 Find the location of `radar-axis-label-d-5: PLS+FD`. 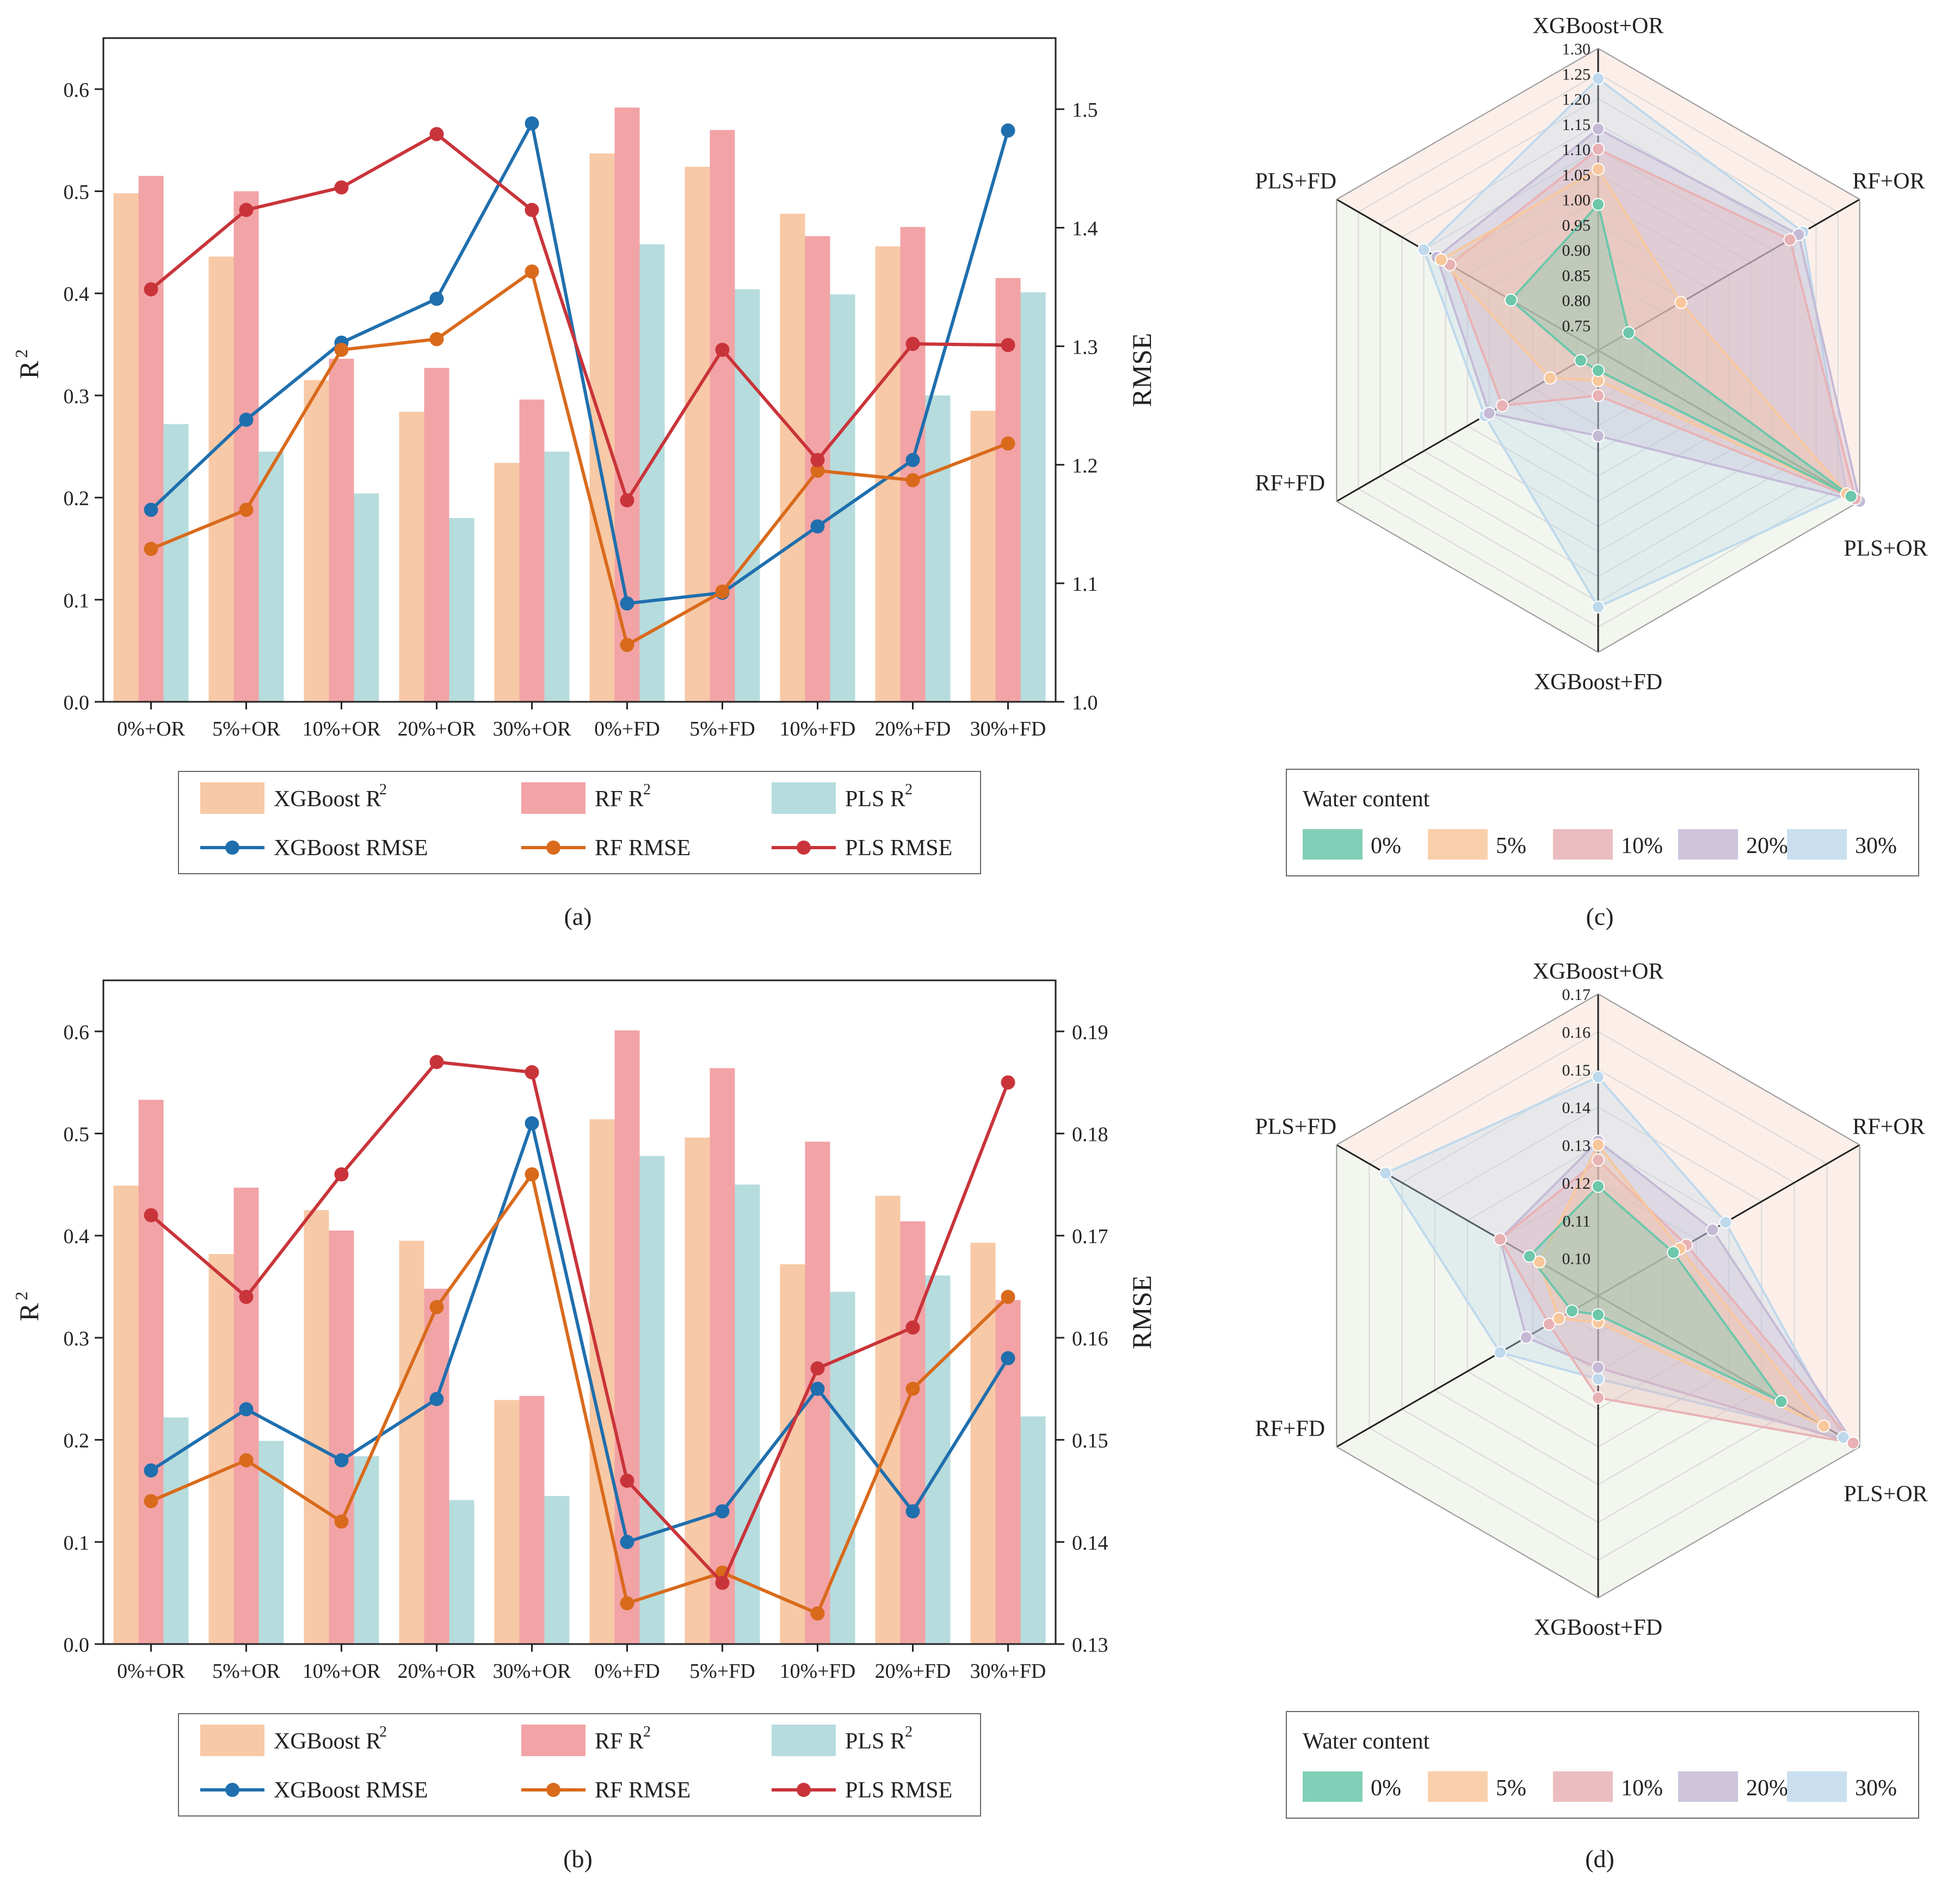

radar-axis-label-d-5: PLS+FD is located at coordinates (1295, 1127).